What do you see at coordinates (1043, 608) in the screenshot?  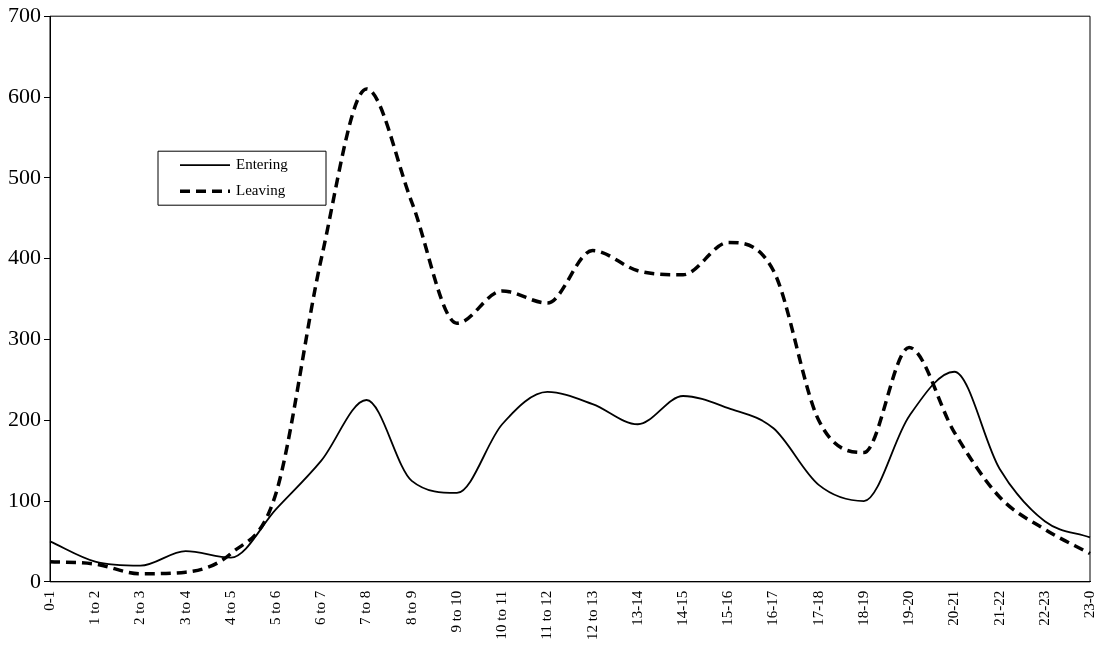 I see `x-tick-label: 22-23` at bounding box center [1043, 608].